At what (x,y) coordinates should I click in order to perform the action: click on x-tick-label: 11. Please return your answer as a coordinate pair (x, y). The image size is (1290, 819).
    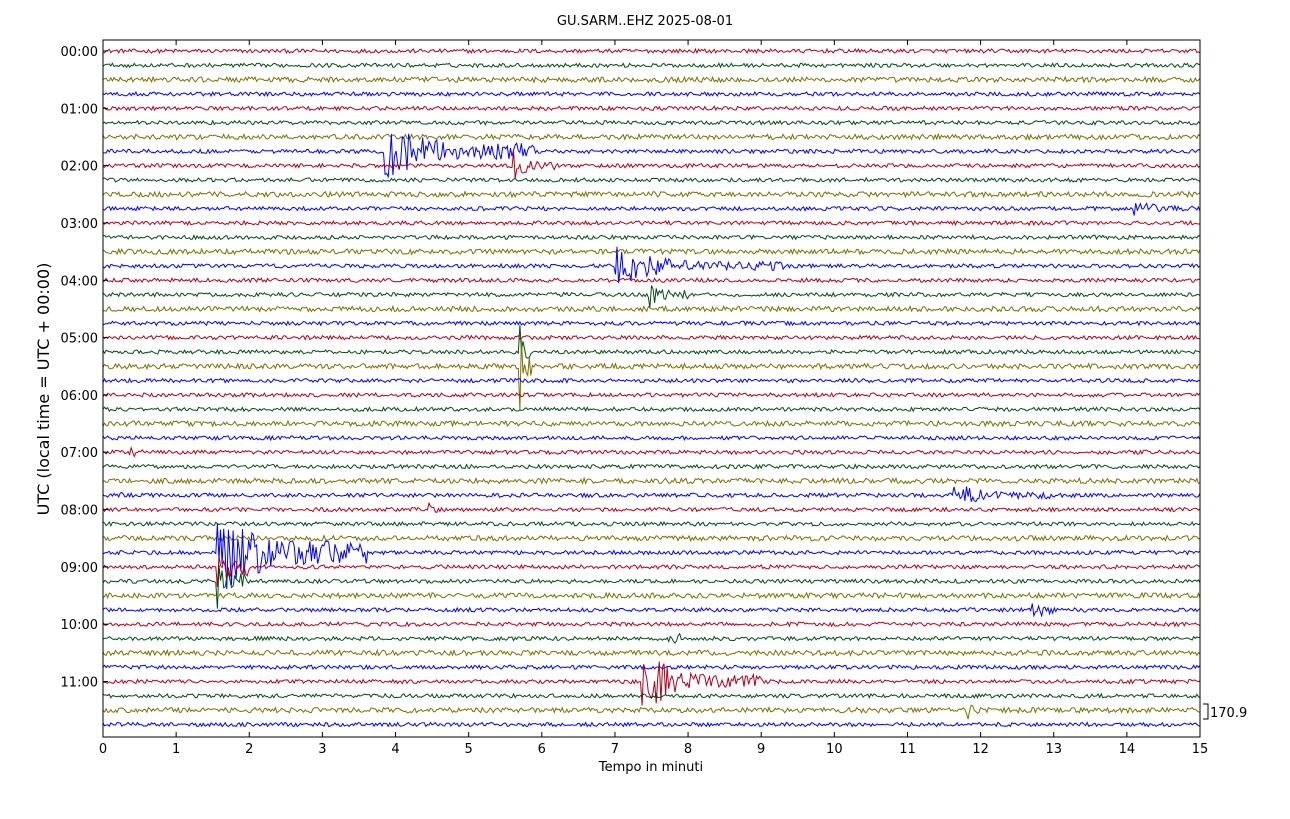
    Looking at the image, I should click on (907, 749).